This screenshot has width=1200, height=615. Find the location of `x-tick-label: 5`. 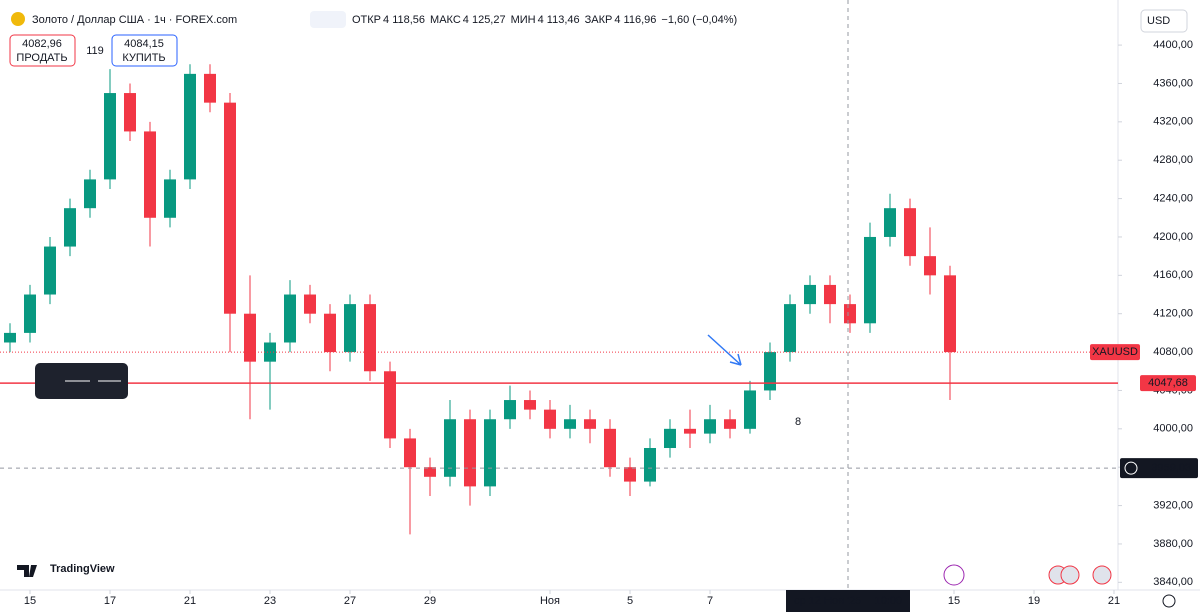

x-tick-label: 5 is located at coordinates (630, 601).